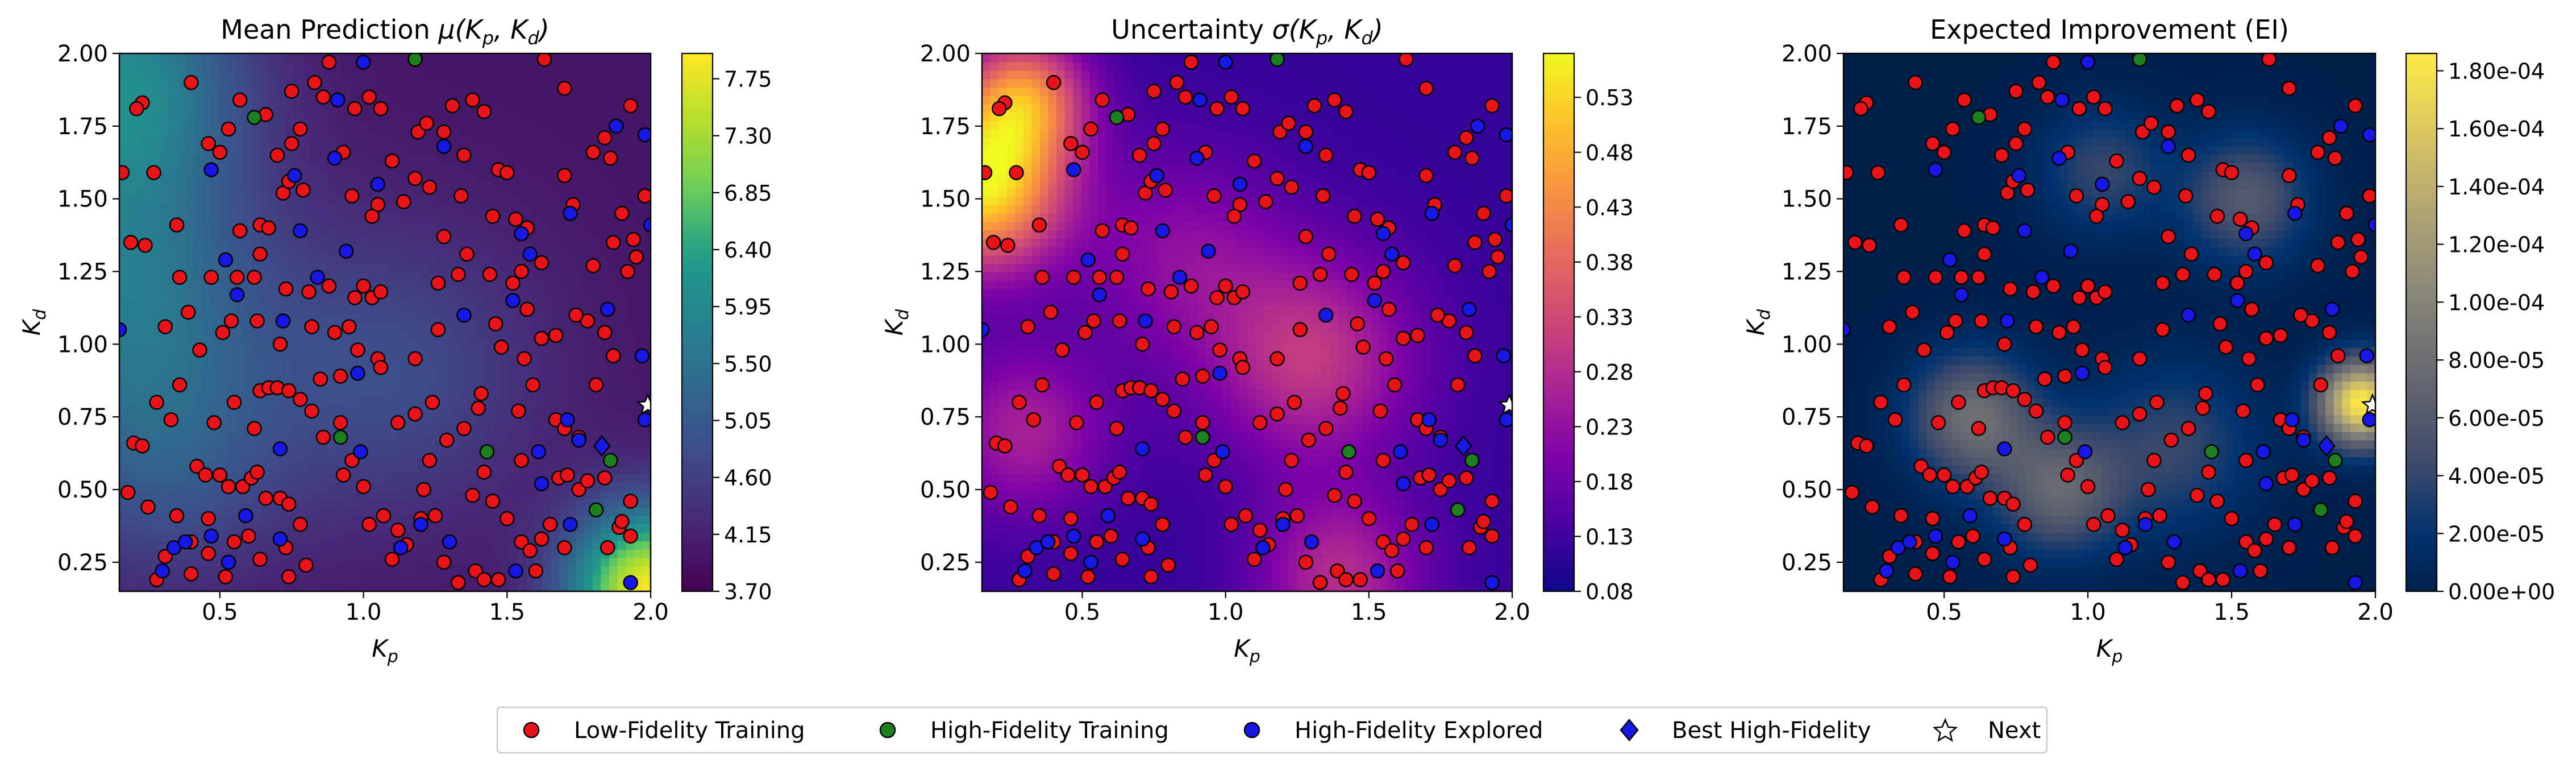 The image size is (2576, 767). Describe the element at coordinates (82, 54) in the screenshot. I see `y-tick-label: 2.00` at that location.